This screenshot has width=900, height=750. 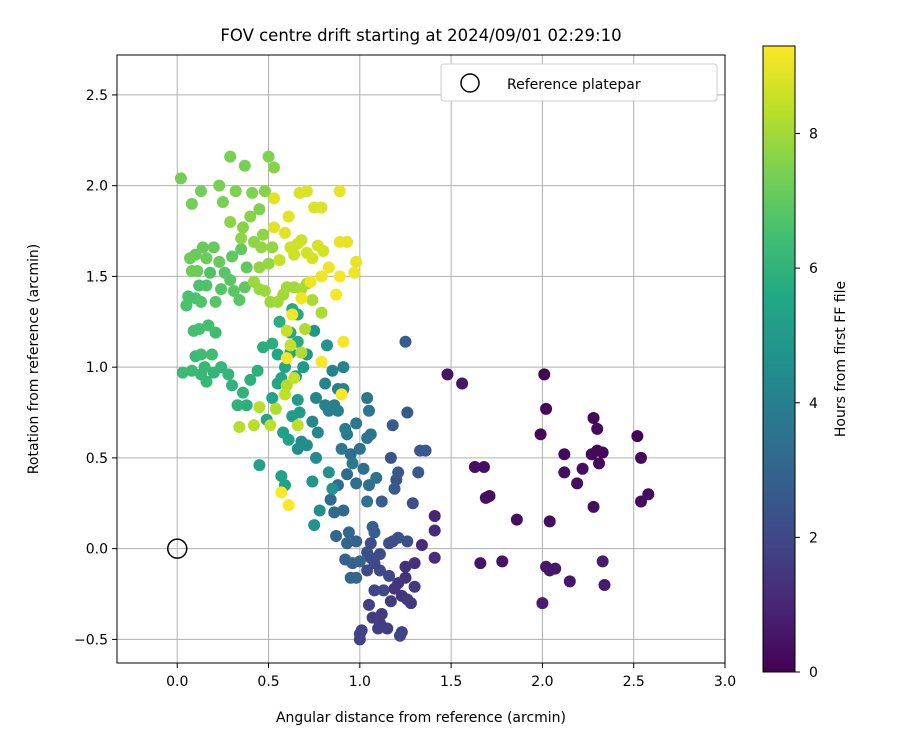 I want to click on x-tick-label: 0.5, so click(x=268, y=682).